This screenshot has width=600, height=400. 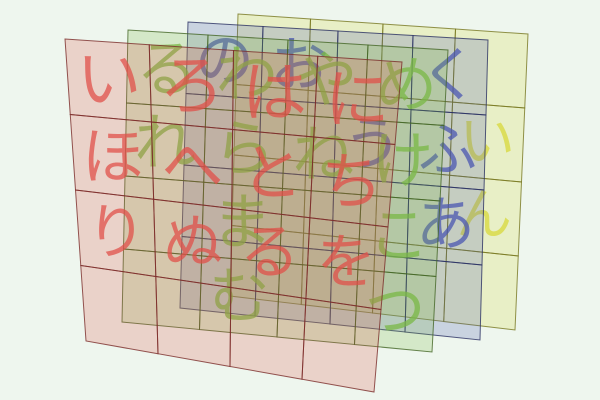 What do you see at coordinates (239, 296) in the screenshot?
I see `kana-green-3-1: む` at bounding box center [239, 296].